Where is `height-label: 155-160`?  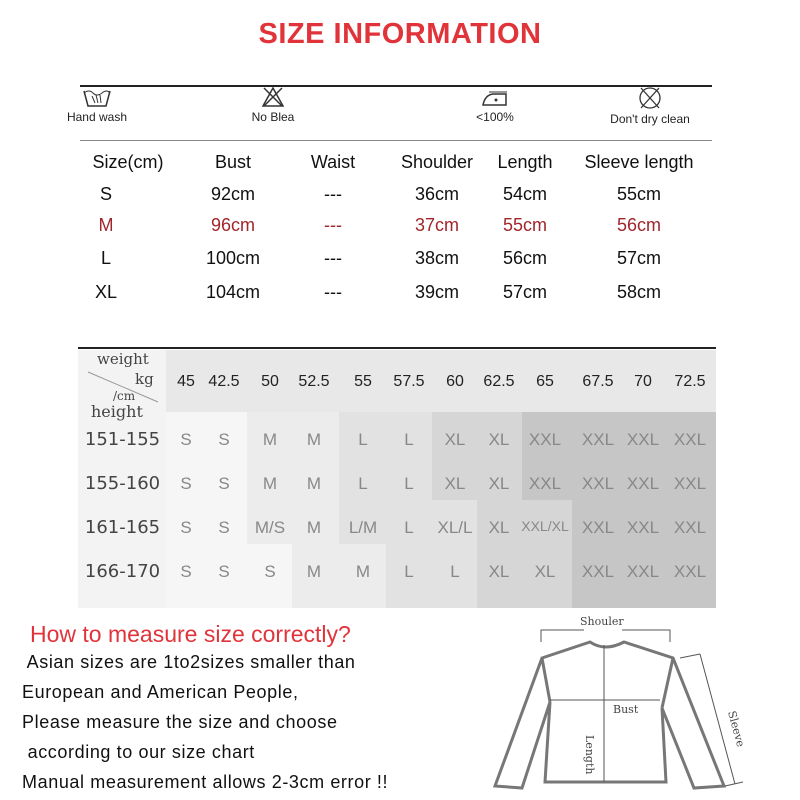
height-label: 155-160 is located at coordinates (122, 483).